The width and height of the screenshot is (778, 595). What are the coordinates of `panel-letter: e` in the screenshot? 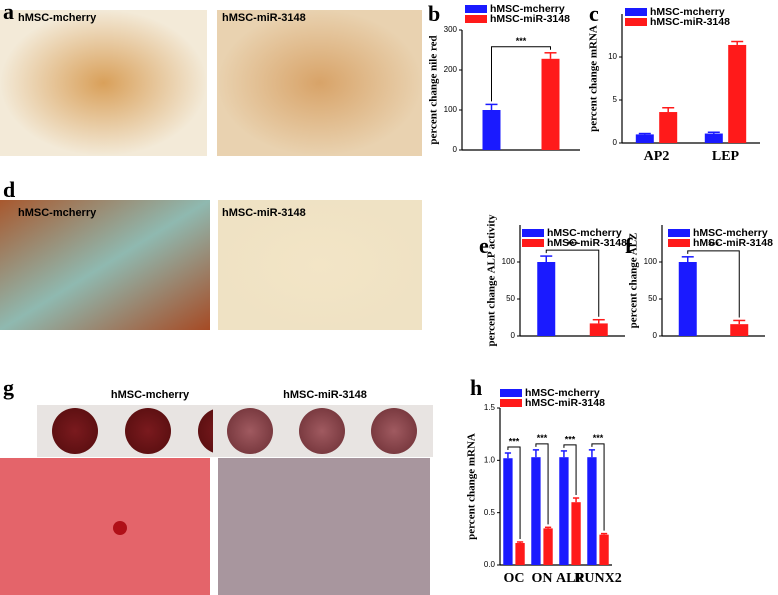 It's located at (484, 245).